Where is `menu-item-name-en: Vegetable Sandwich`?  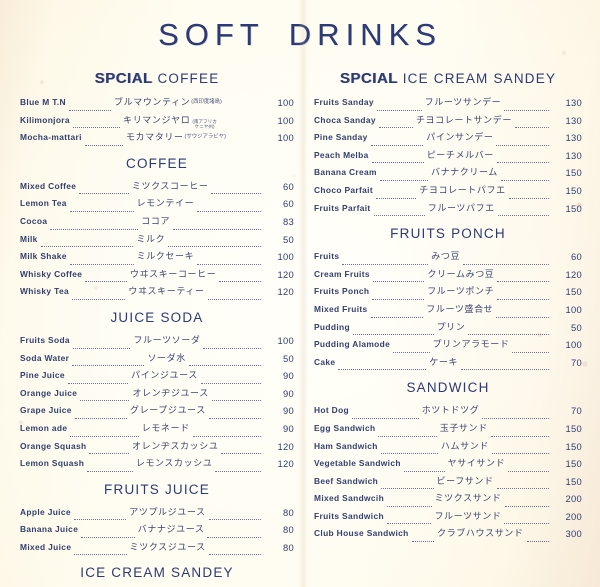 menu-item-name-en: Vegetable Sandwich is located at coordinates (357, 463).